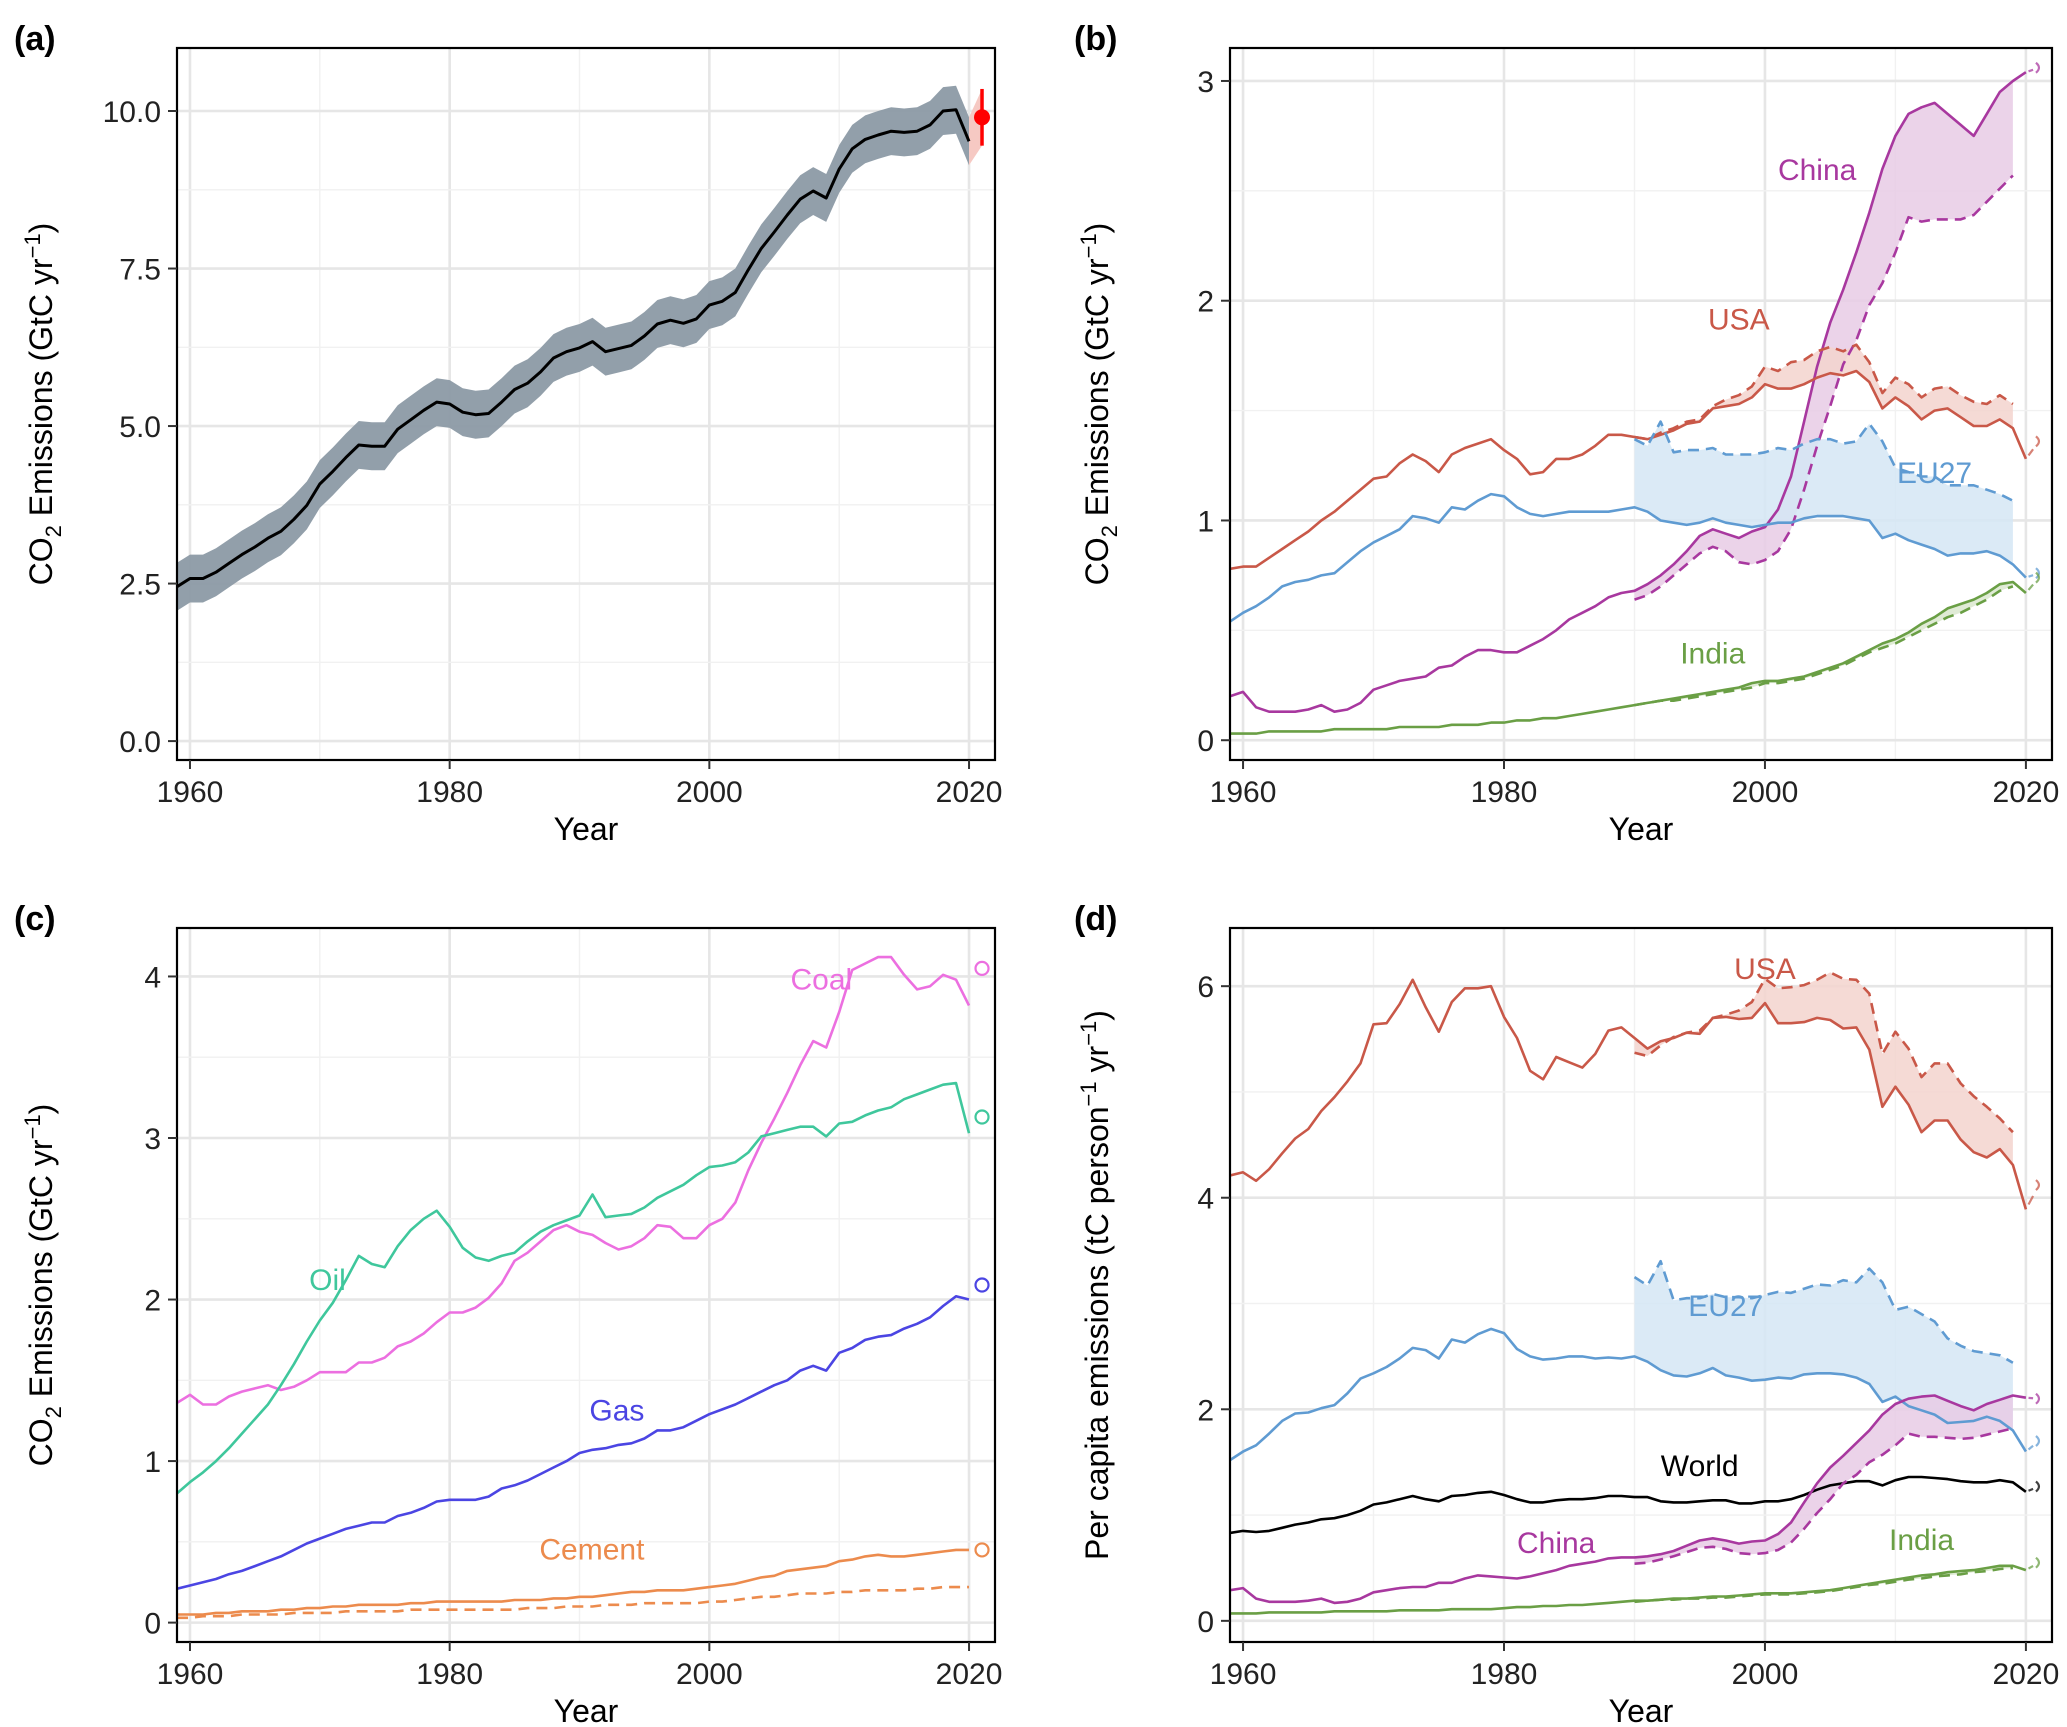  Describe the element at coordinates (140, 742) in the screenshot. I see `y-tick-label: 0.0` at that location.